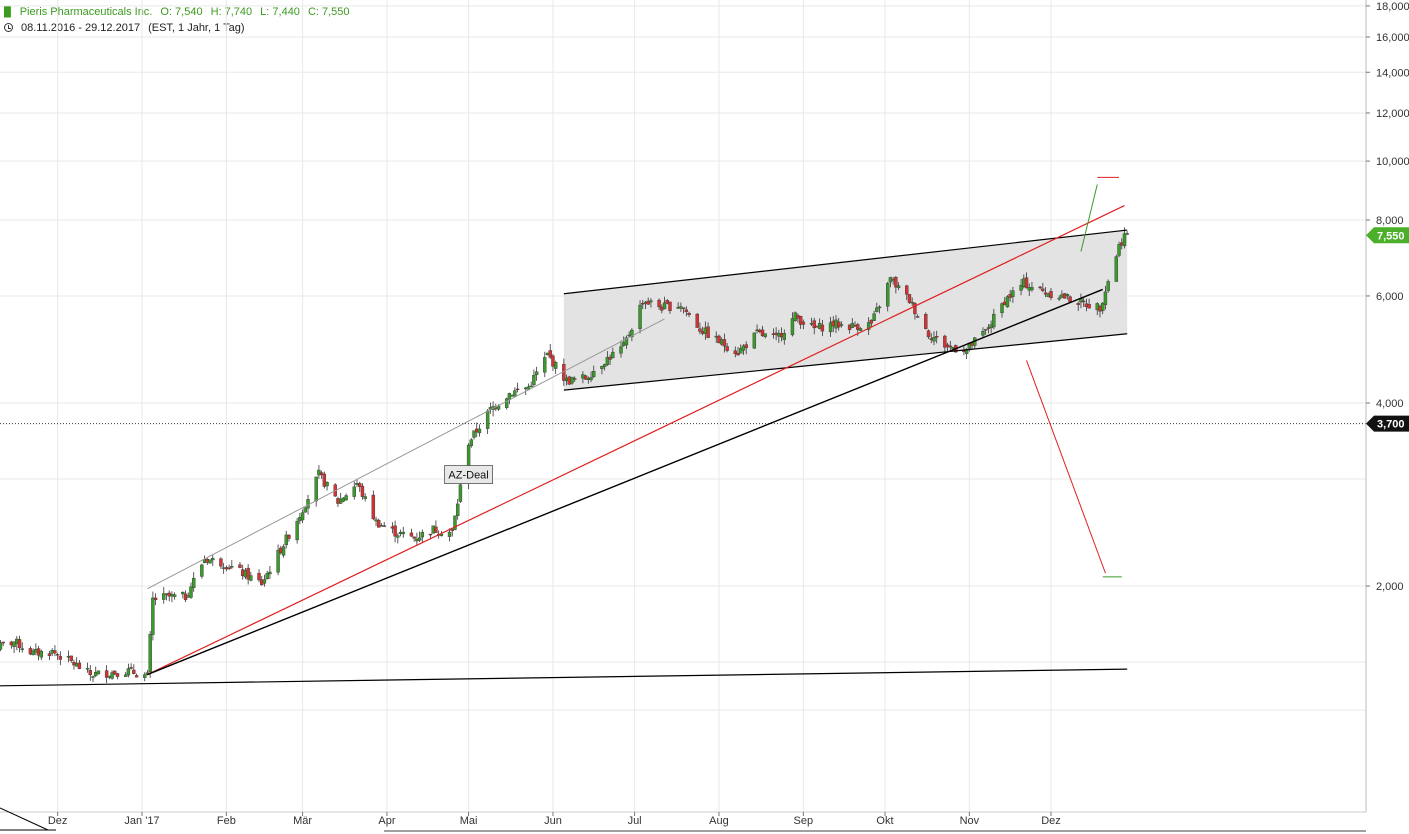 Image resolution: width=1409 pixels, height=834 pixels. I want to click on annotation-box, so click(468, 474).